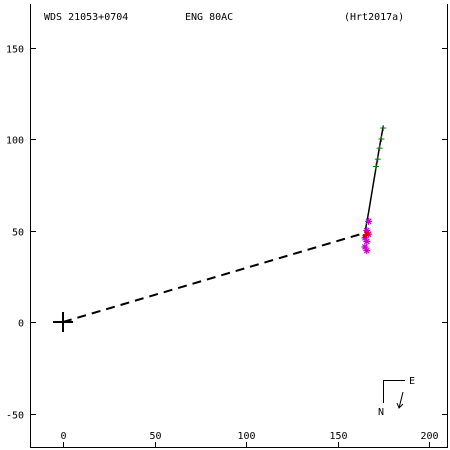 The width and height of the screenshot is (450, 450). Describe the element at coordinates (374, 179) in the screenshot. I see `orbit-path-line` at that location.